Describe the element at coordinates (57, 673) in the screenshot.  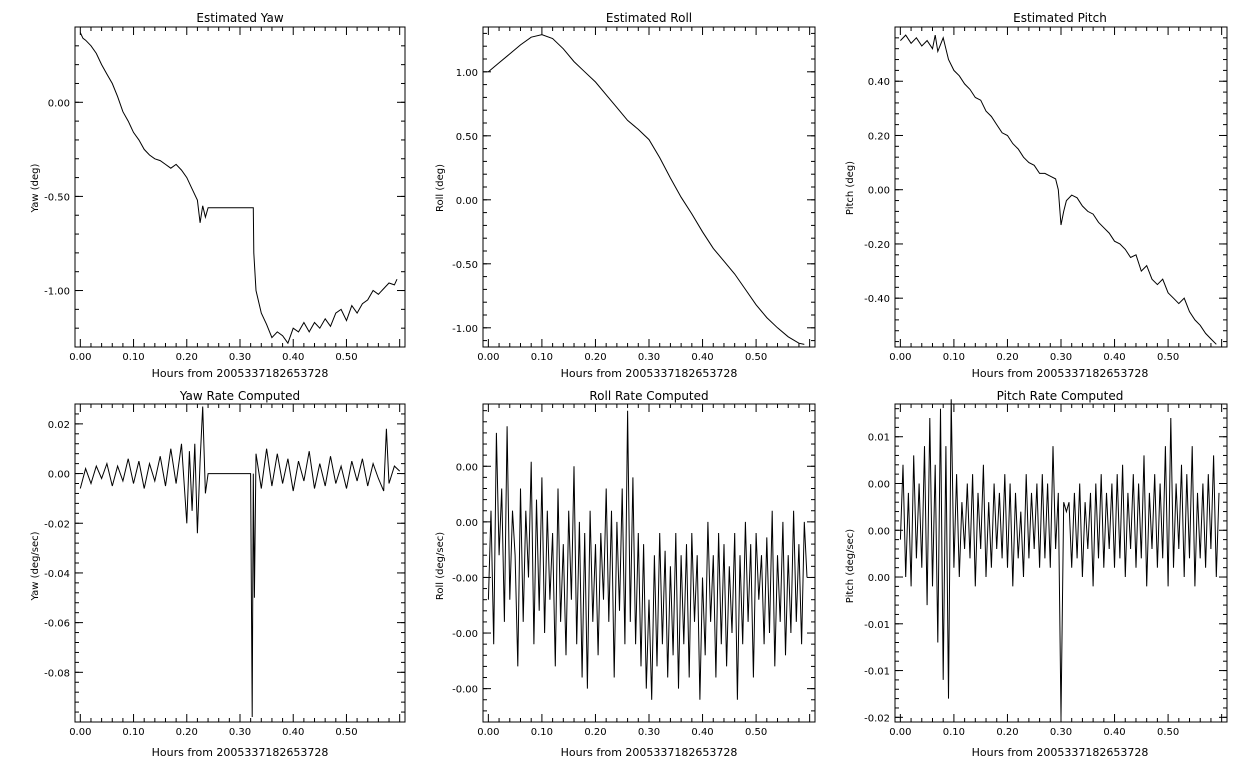
I see `y-tick-label: -0.08` at that location.